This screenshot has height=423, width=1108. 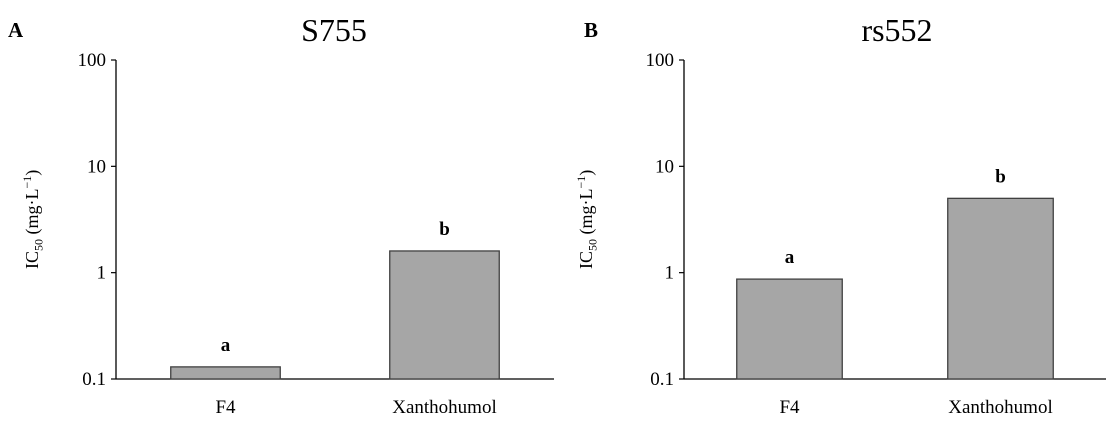 What do you see at coordinates (897, 30) in the screenshot?
I see `chart-title: rs552` at bounding box center [897, 30].